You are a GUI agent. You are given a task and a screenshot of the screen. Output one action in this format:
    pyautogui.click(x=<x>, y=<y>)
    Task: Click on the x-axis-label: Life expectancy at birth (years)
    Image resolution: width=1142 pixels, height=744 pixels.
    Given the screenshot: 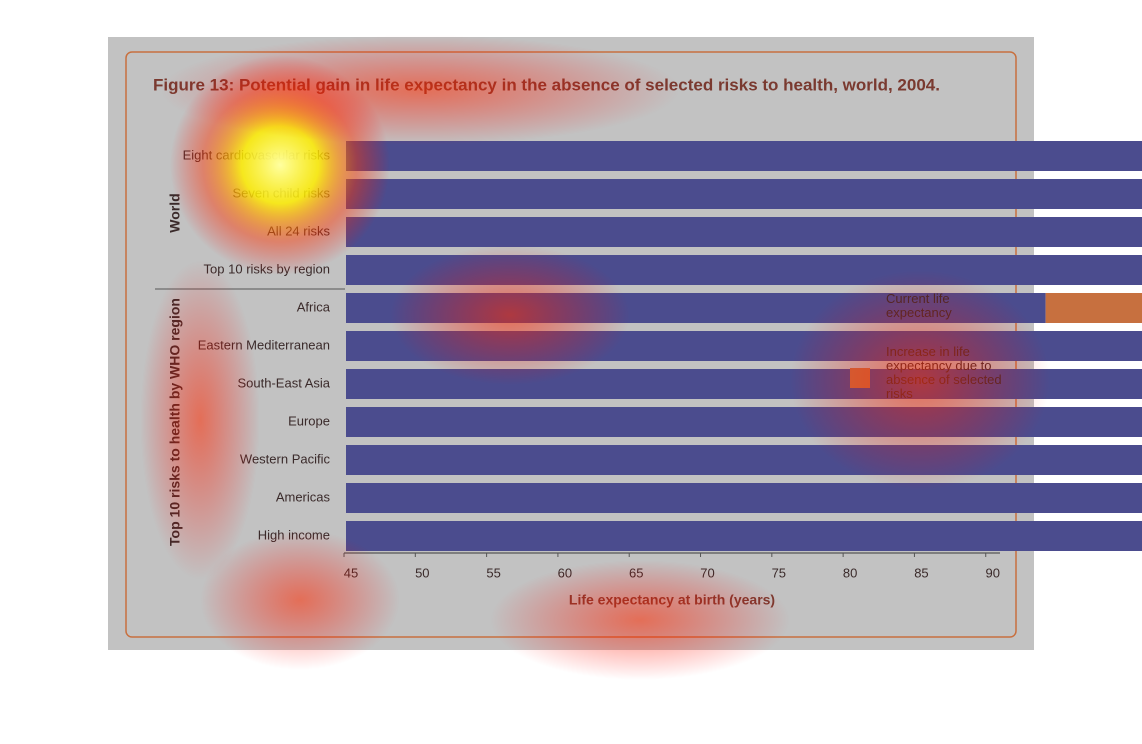 What is the action you would take?
    pyautogui.click(x=672, y=600)
    